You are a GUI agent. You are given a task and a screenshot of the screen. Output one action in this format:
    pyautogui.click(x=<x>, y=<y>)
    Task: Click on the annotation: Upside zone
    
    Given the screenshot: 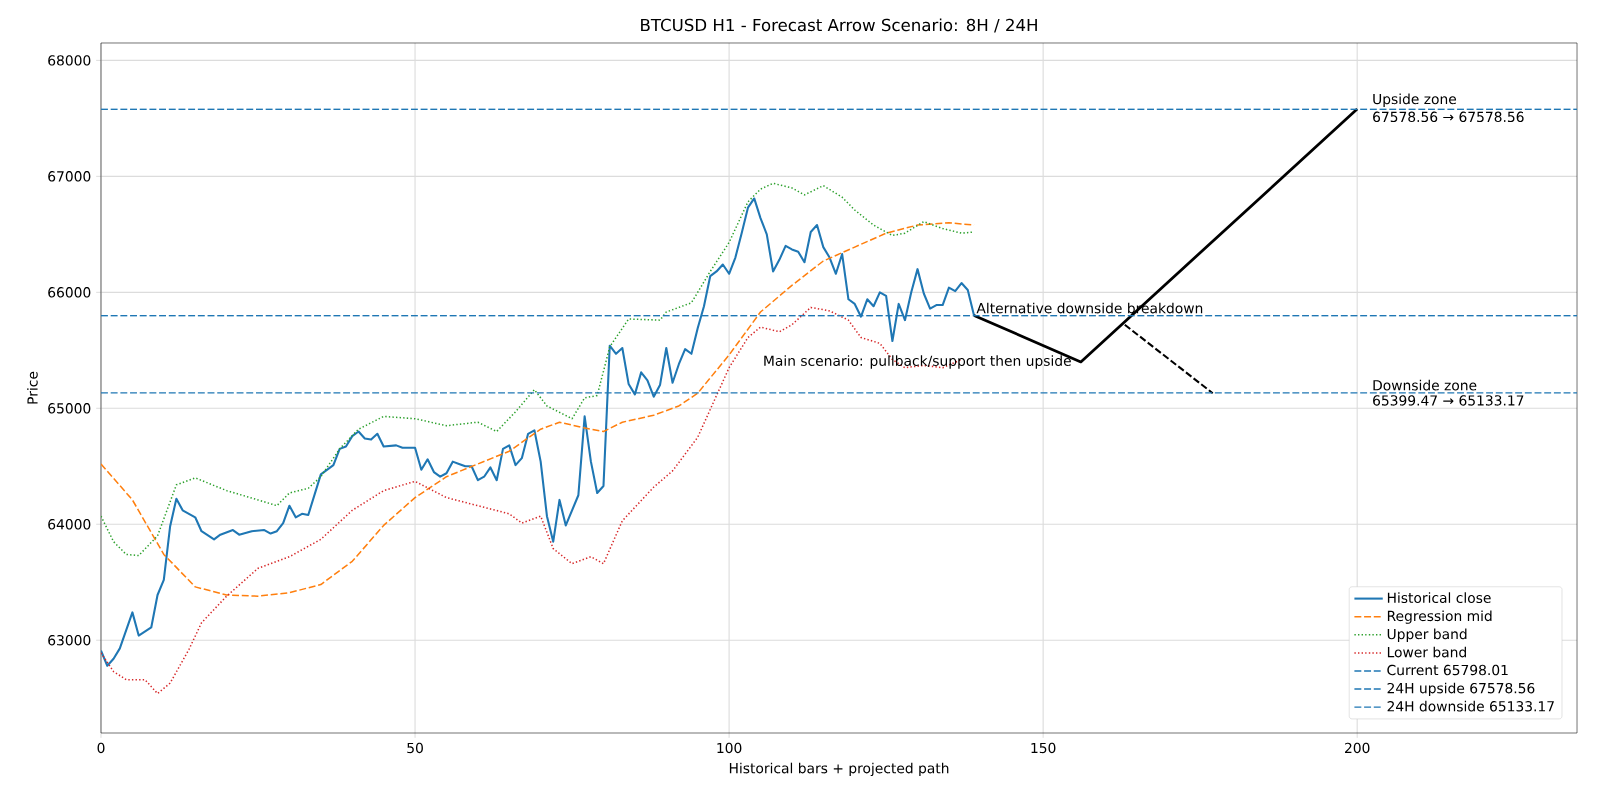 What is the action you would take?
    pyautogui.click(x=1415, y=100)
    